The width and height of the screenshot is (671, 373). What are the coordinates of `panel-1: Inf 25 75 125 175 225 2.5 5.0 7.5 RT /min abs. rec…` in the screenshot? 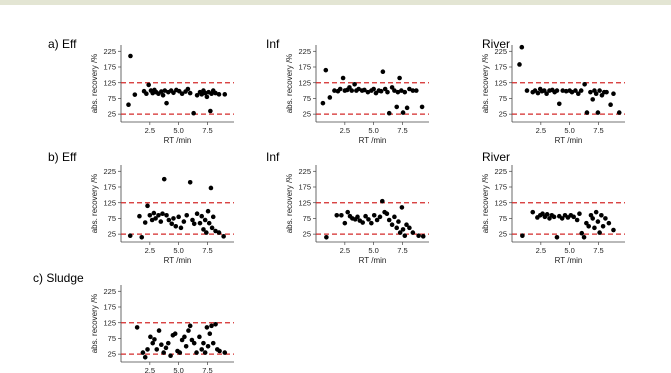 It's located at (347, 91).